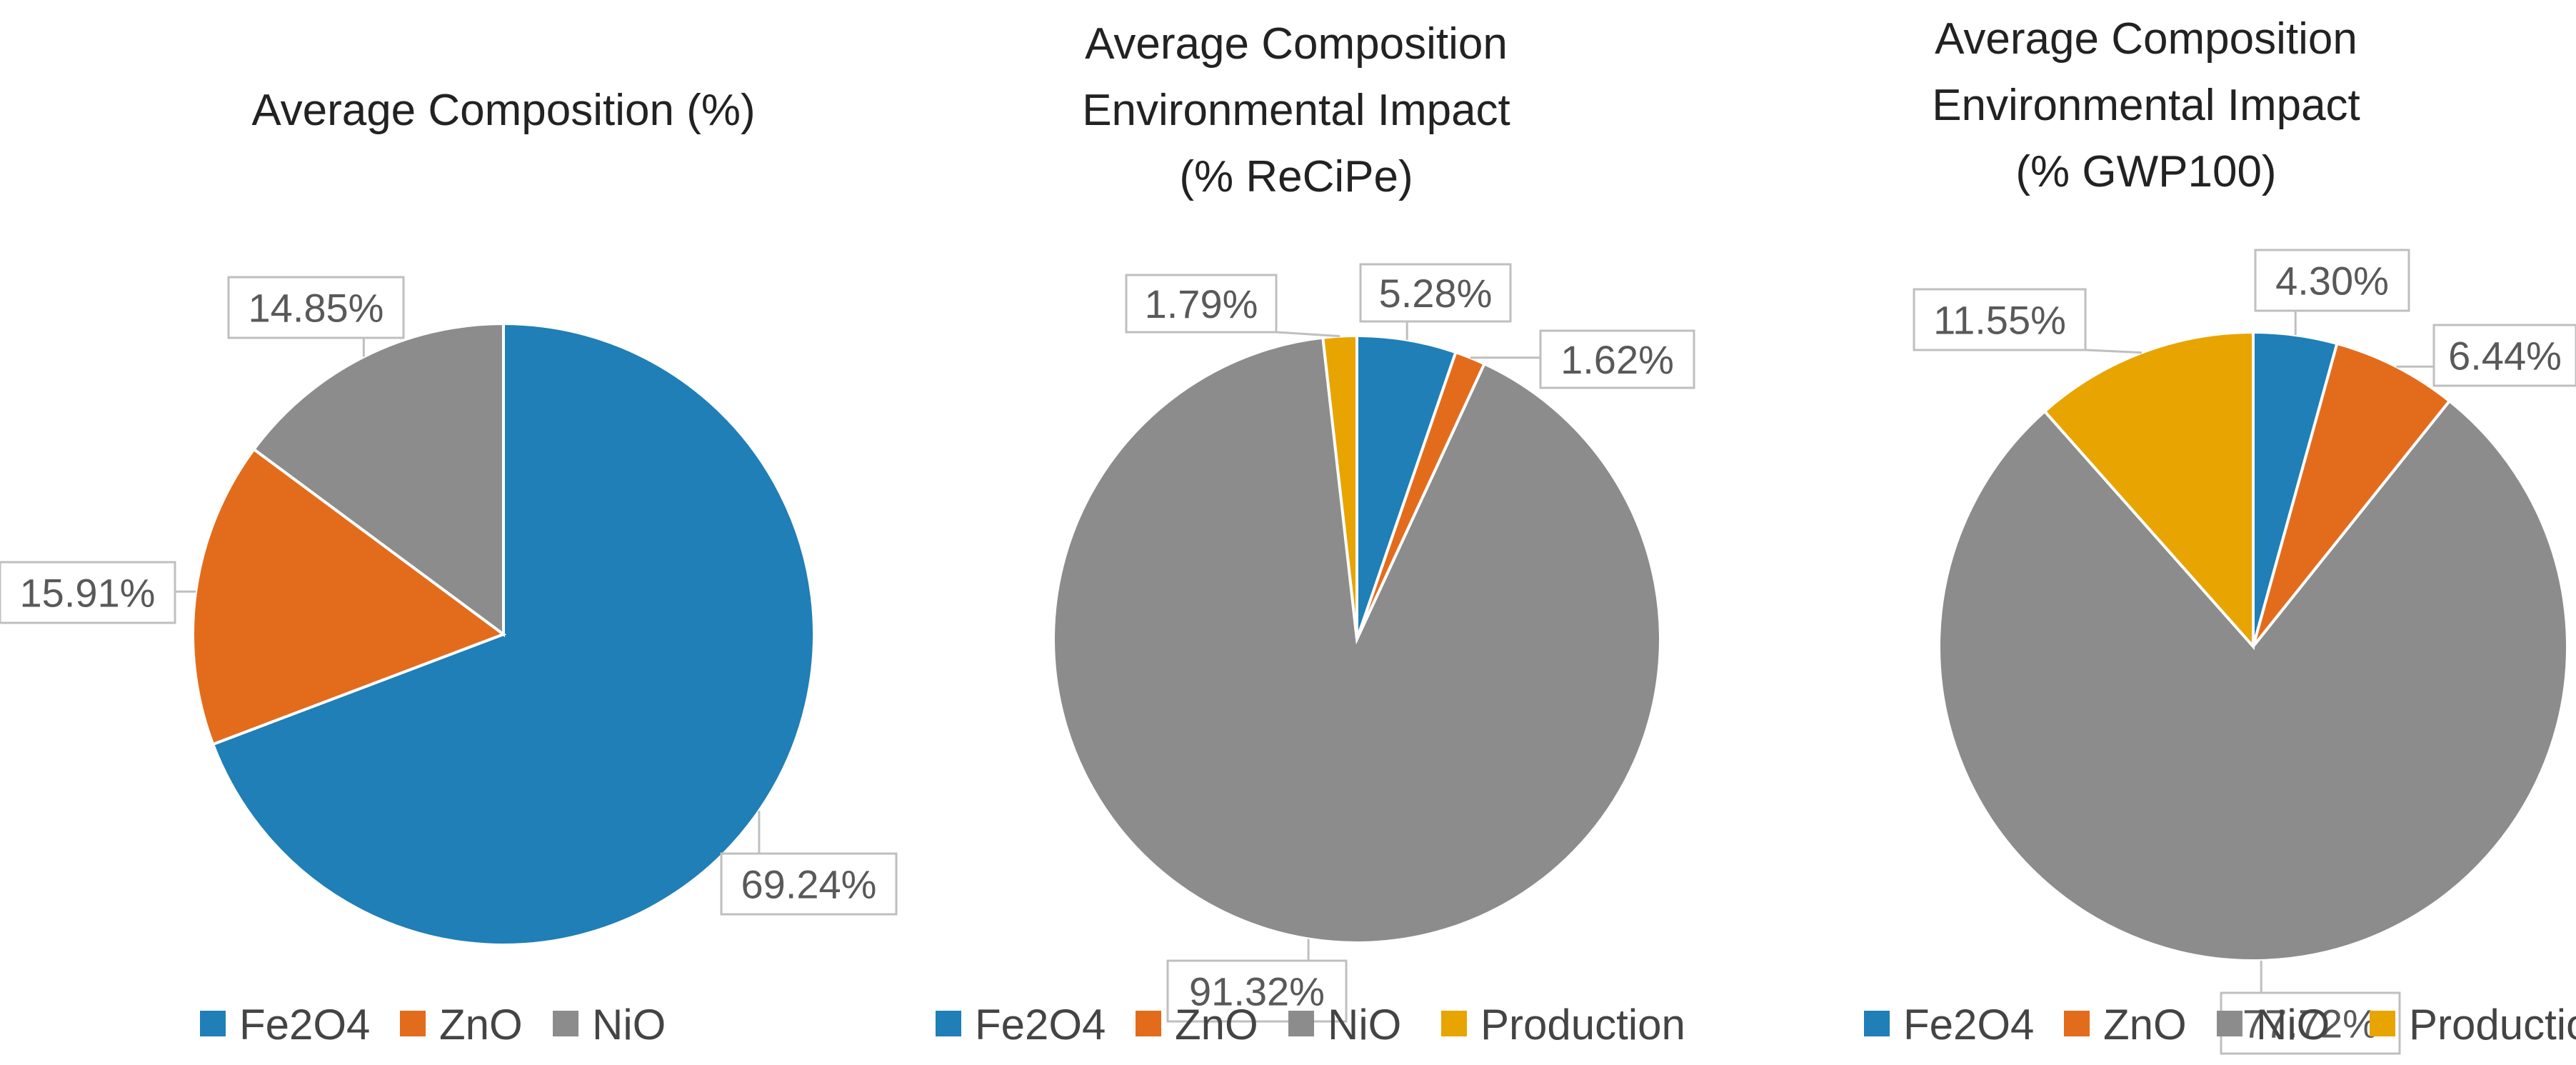 The width and height of the screenshot is (2576, 1065). I want to click on chart-2-title-line-3: (% ReCiPe), so click(1296, 176).